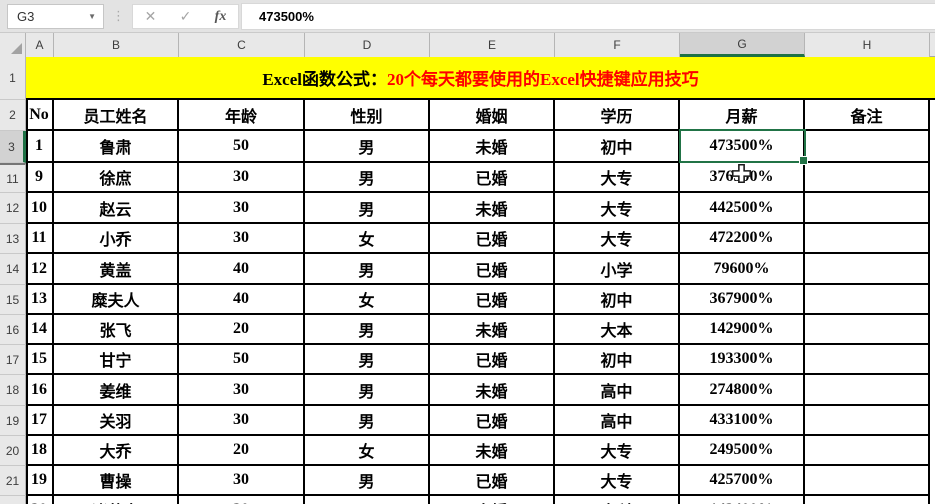 The width and height of the screenshot is (935, 504). Describe the element at coordinates (617, 147) in the screenshot. I see `cell-F3: 初中` at that location.